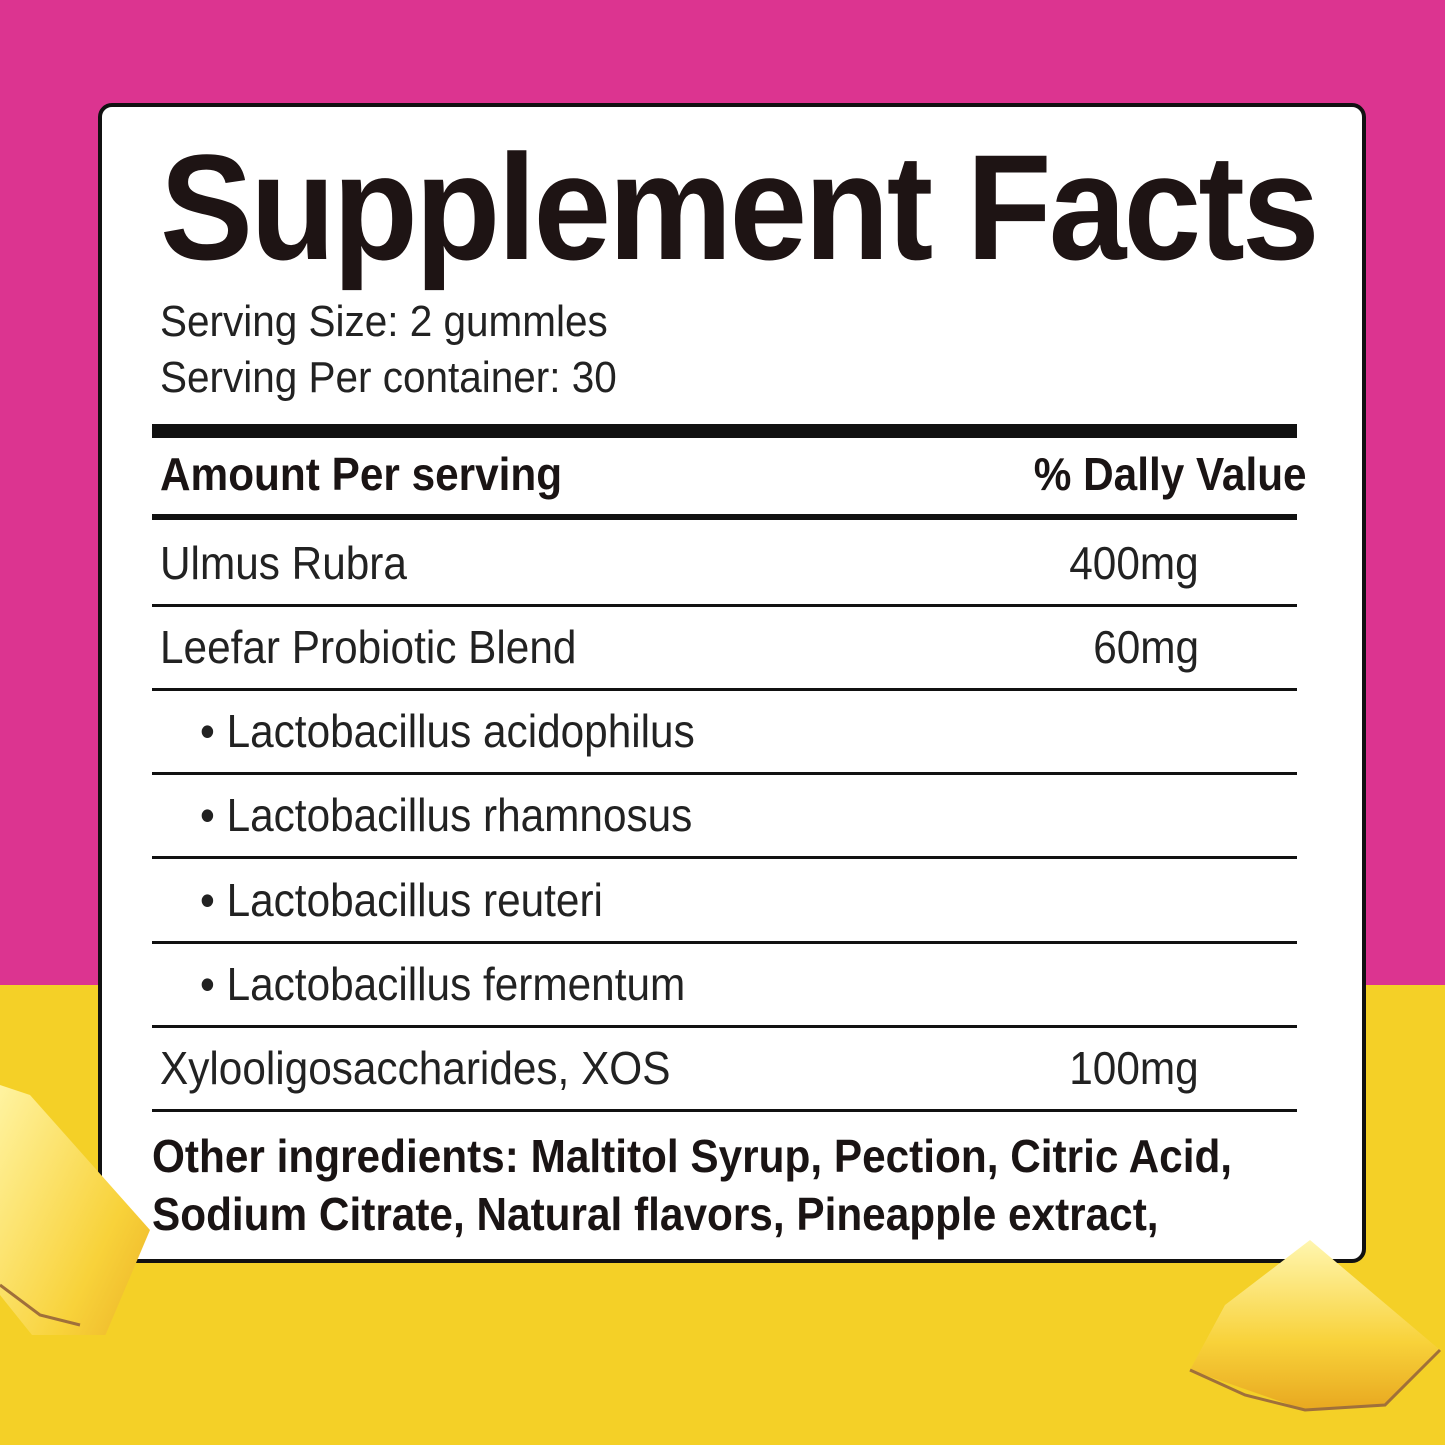 Image resolution: width=1445 pixels, height=1445 pixels. I want to click on ingredient-name: Xylooligosaccharides, XOS, so click(415, 1068).